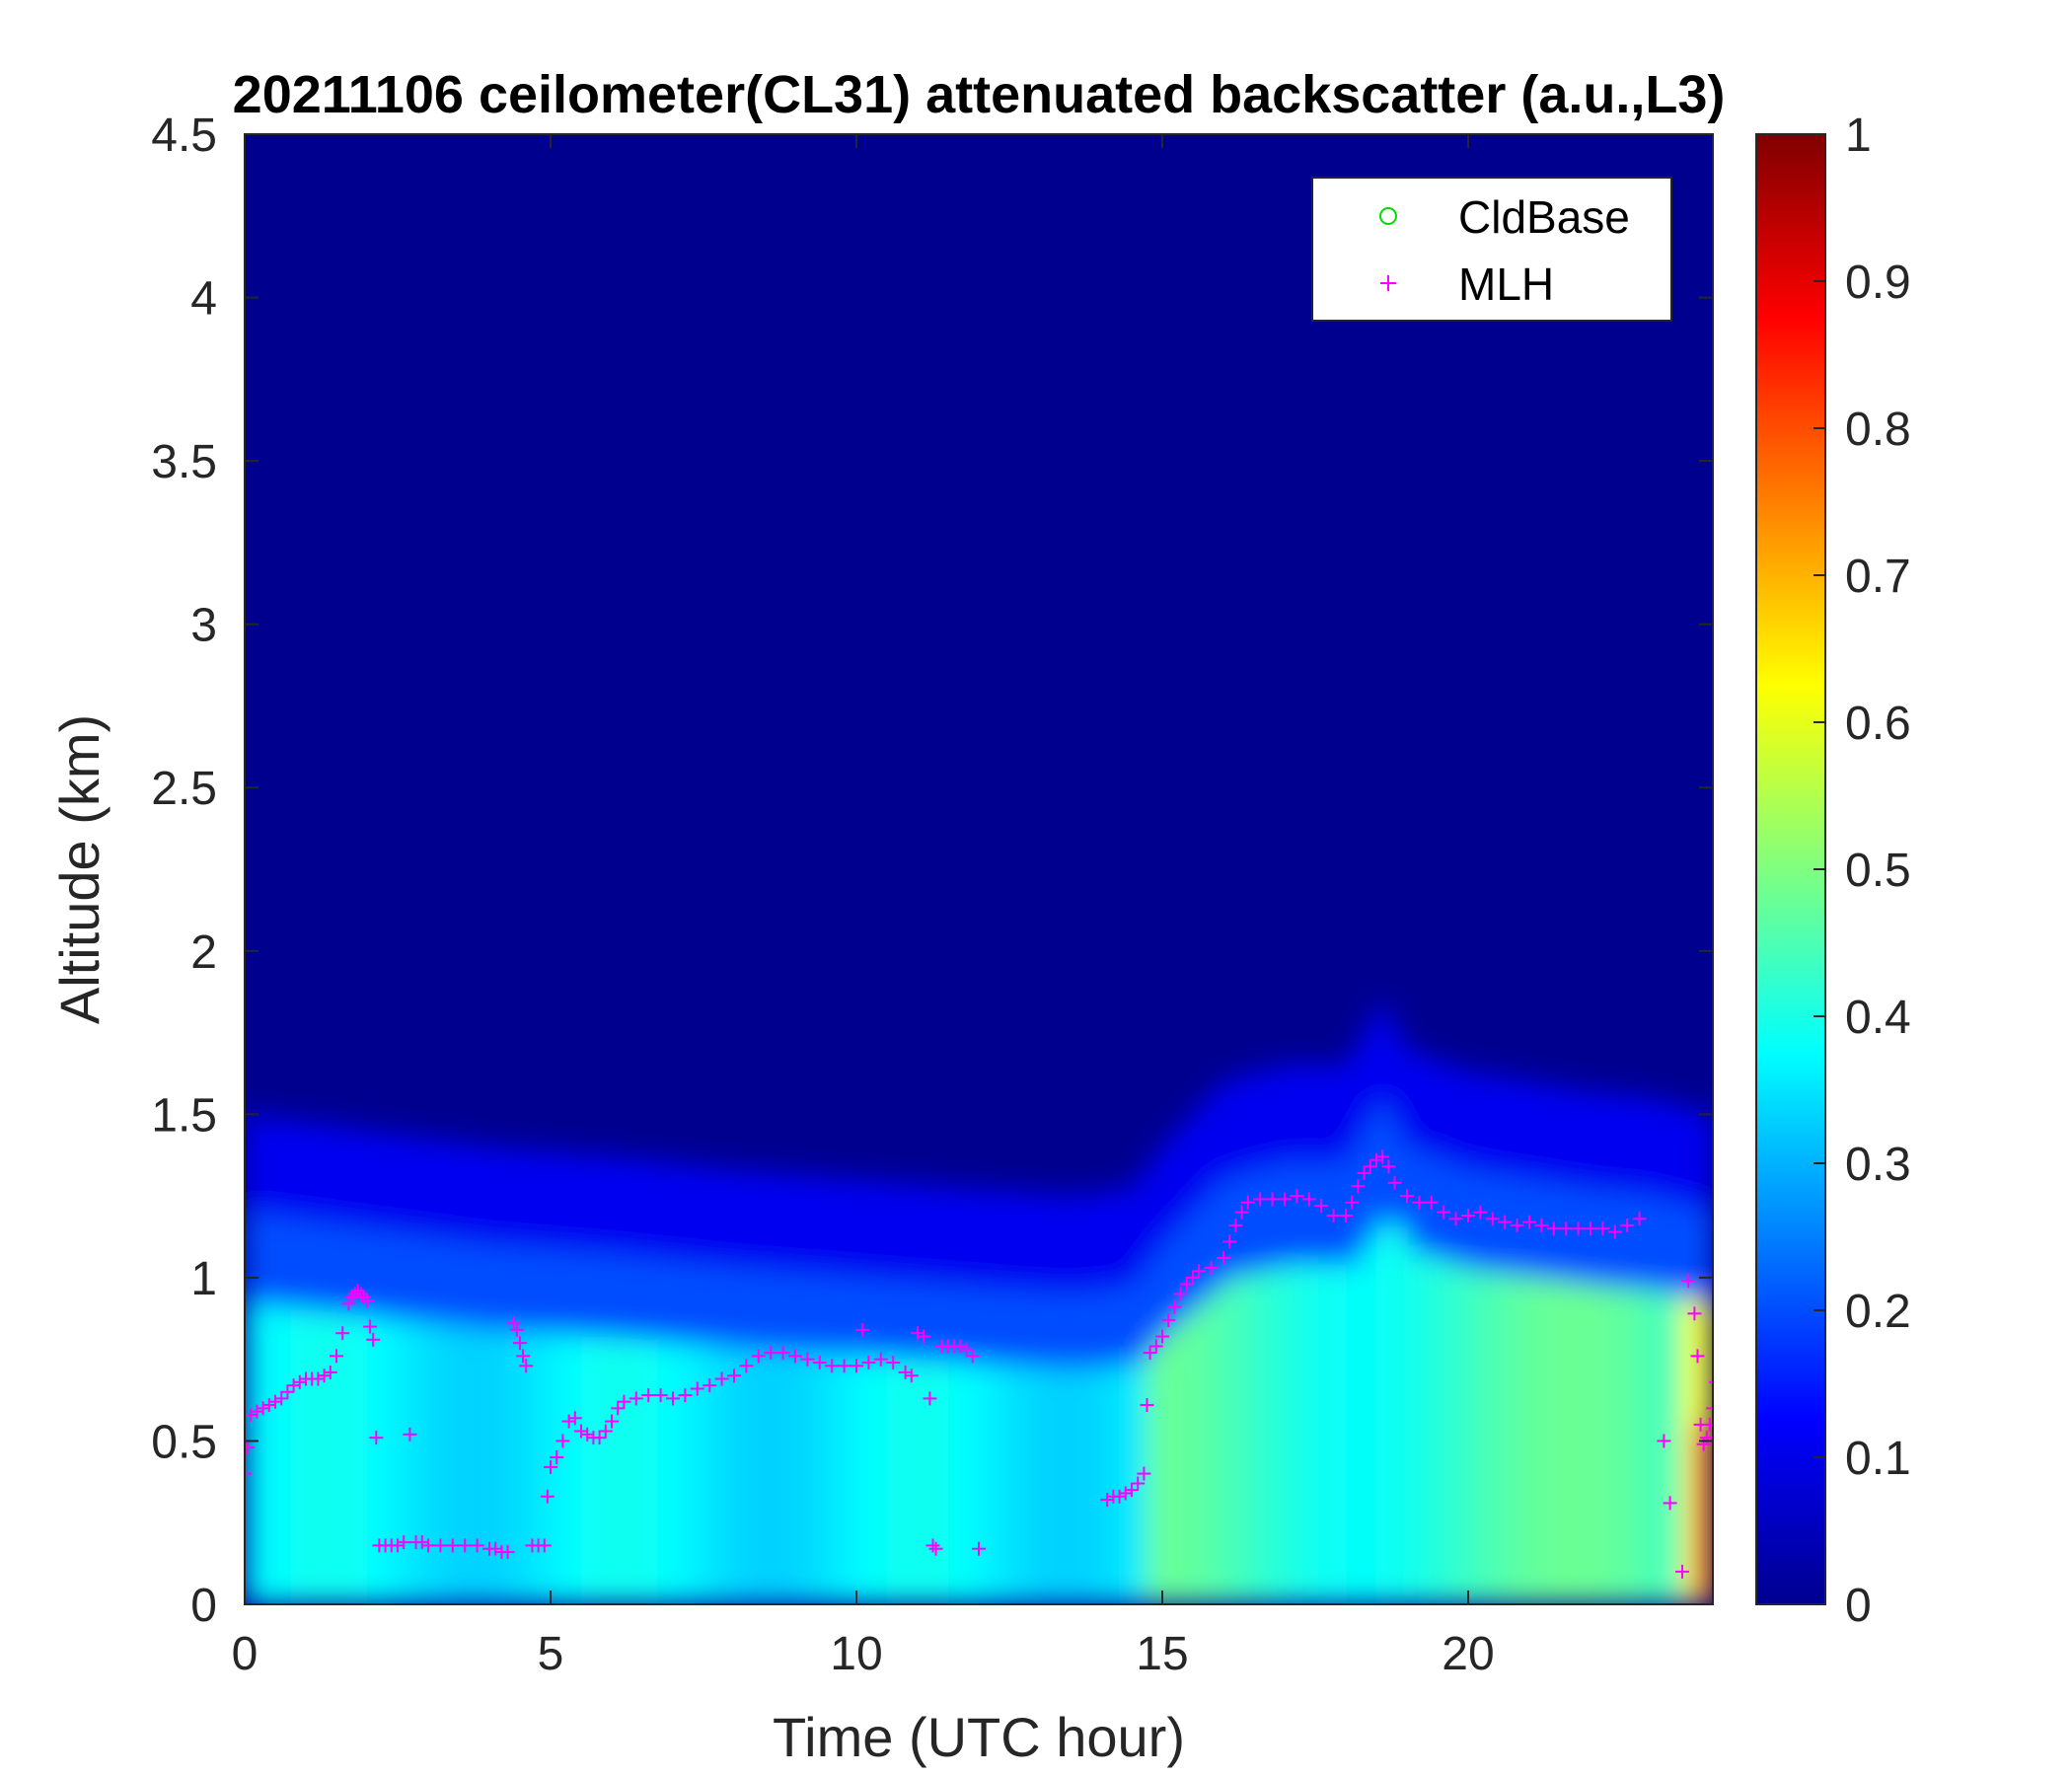 This screenshot has height=1776, width=2072. What do you see at coordinates (1878, 1459) in the screenshot?
I see `colorbar-tick-label: 0.1` at bounding box center [1878, 1459].